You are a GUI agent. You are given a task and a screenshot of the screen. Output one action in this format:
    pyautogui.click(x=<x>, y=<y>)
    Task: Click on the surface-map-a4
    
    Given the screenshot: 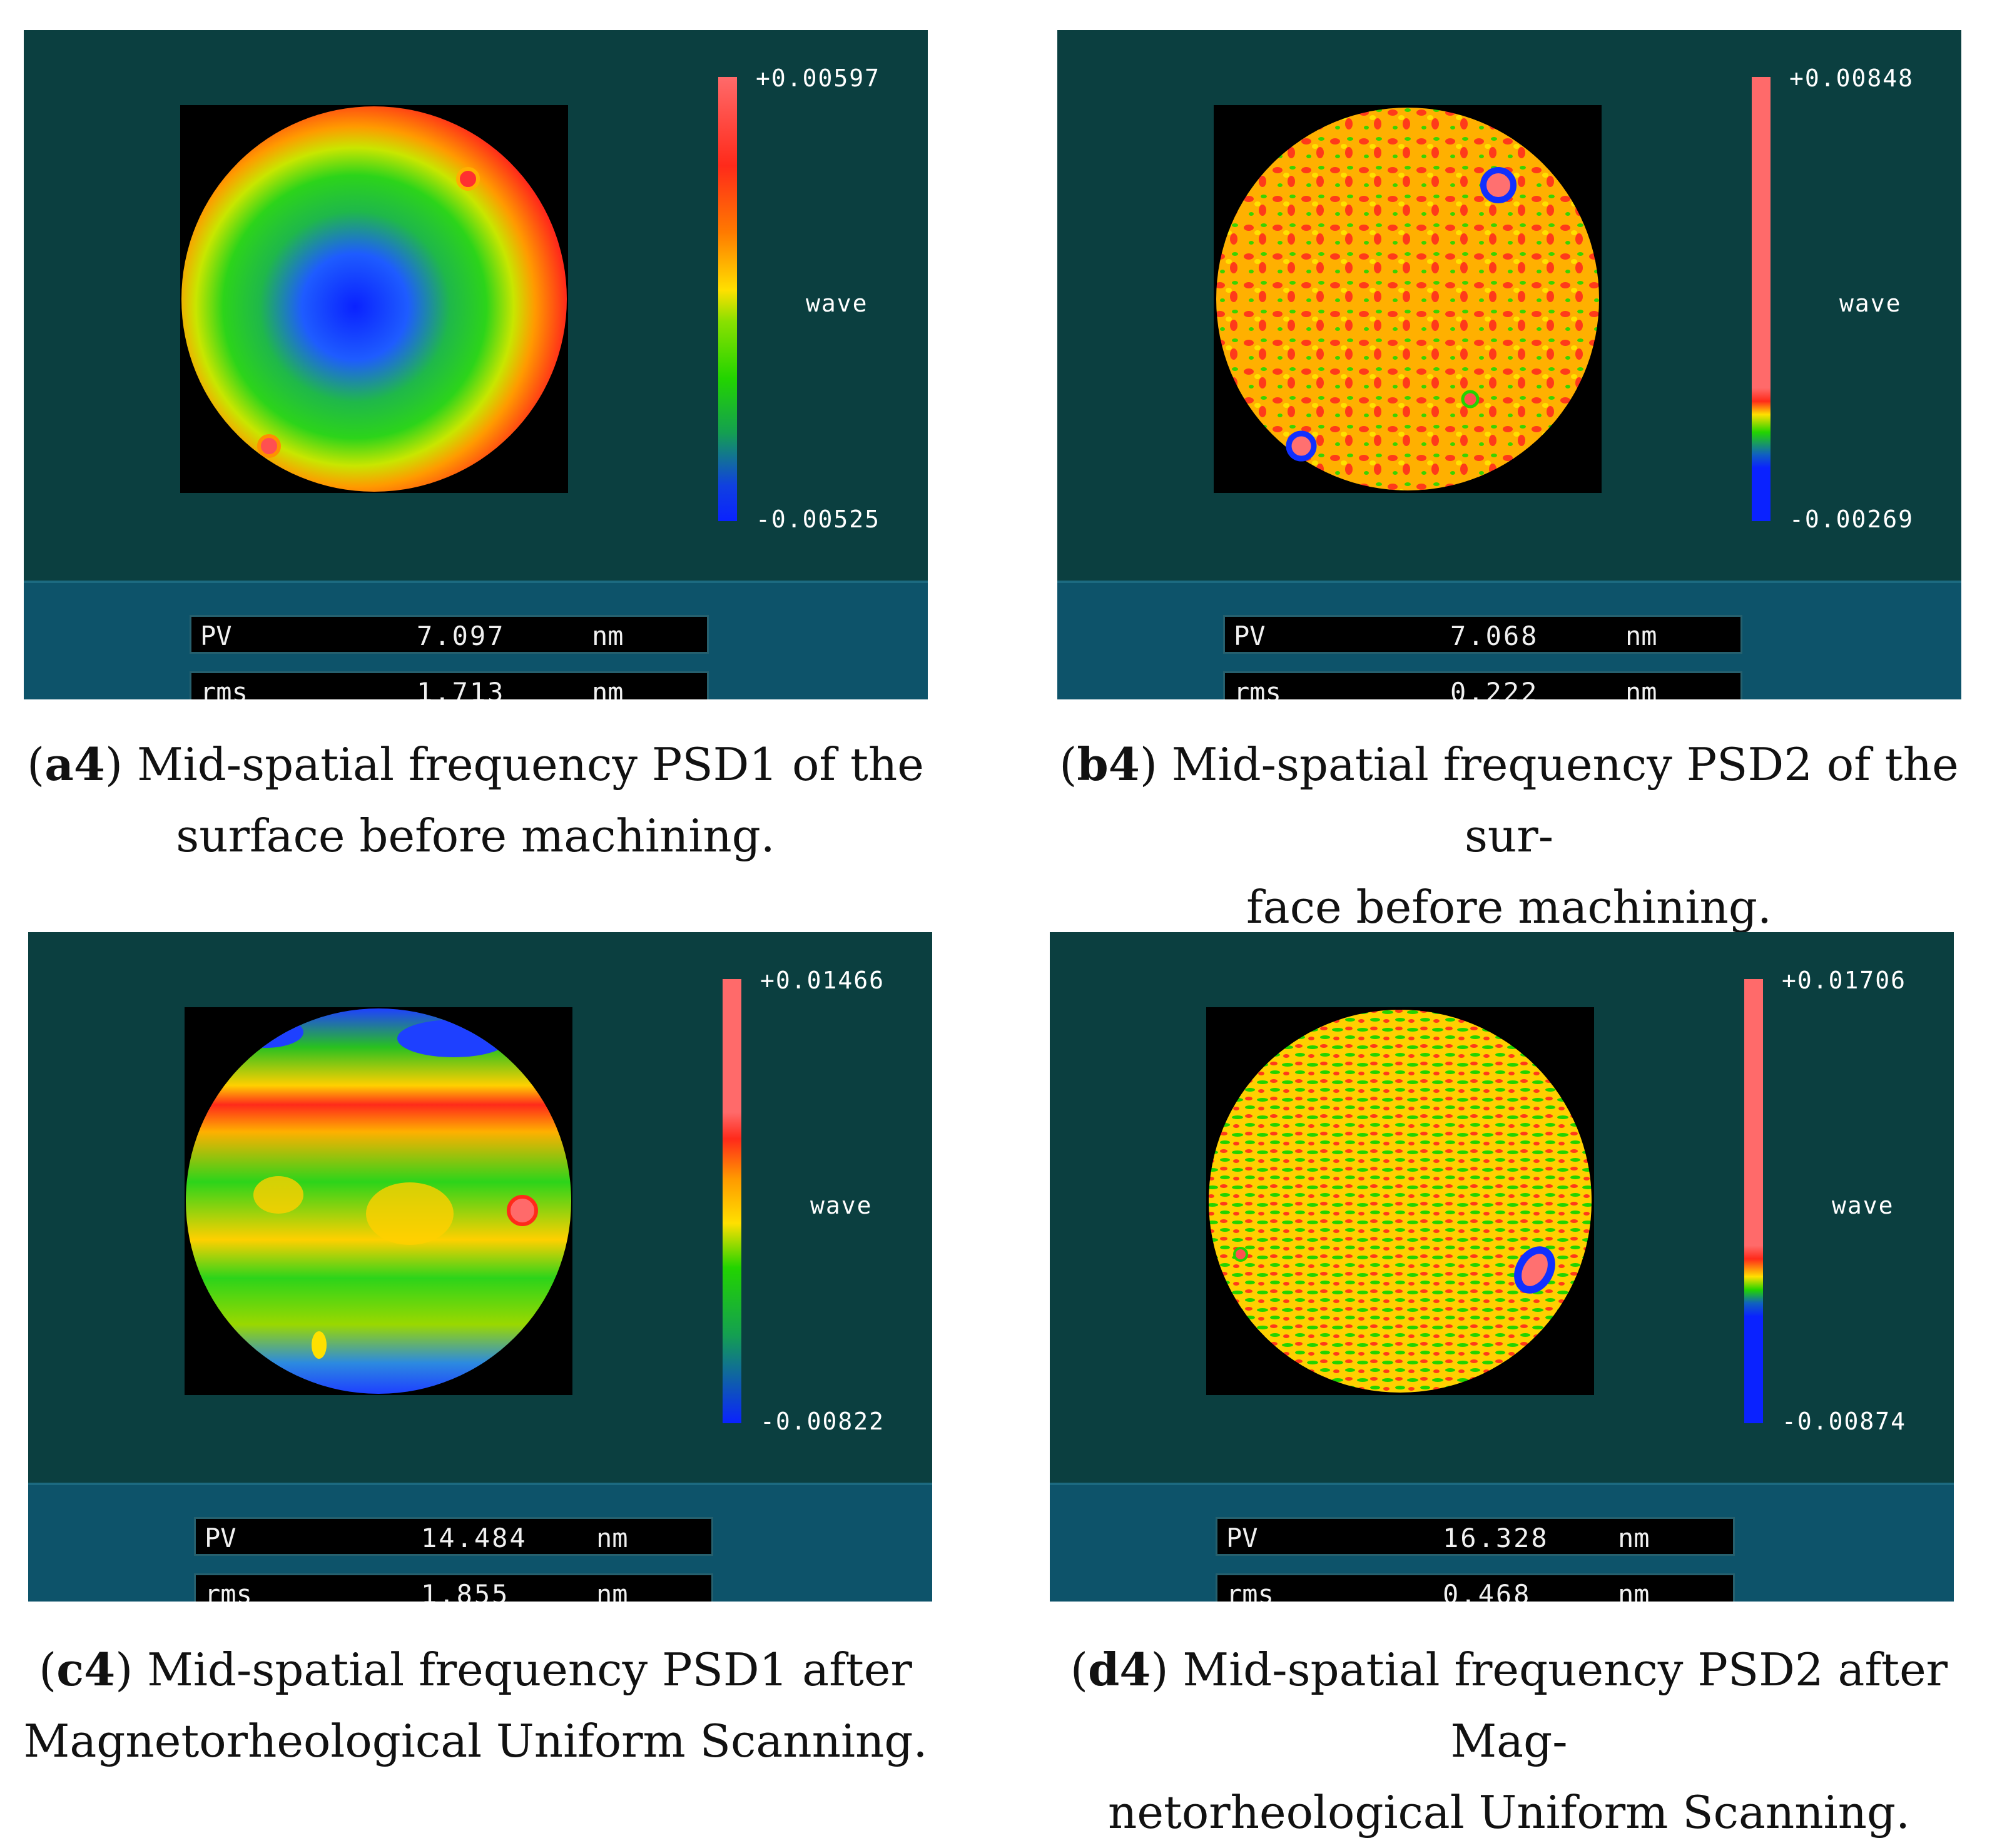 What is the action you would take?
    pyautogui.click(x=374, y=299)
    